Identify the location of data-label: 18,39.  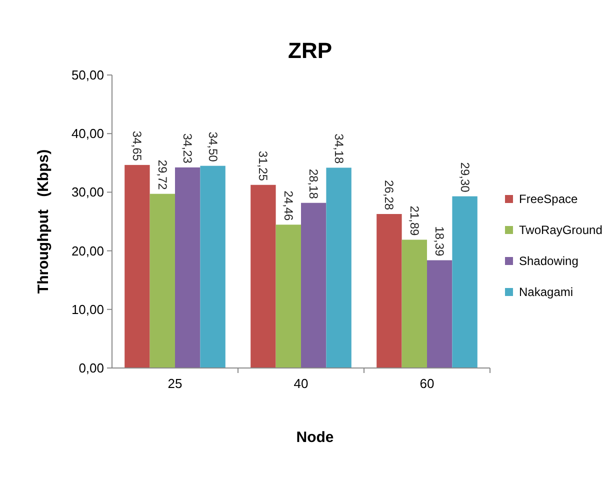
(439, 241).